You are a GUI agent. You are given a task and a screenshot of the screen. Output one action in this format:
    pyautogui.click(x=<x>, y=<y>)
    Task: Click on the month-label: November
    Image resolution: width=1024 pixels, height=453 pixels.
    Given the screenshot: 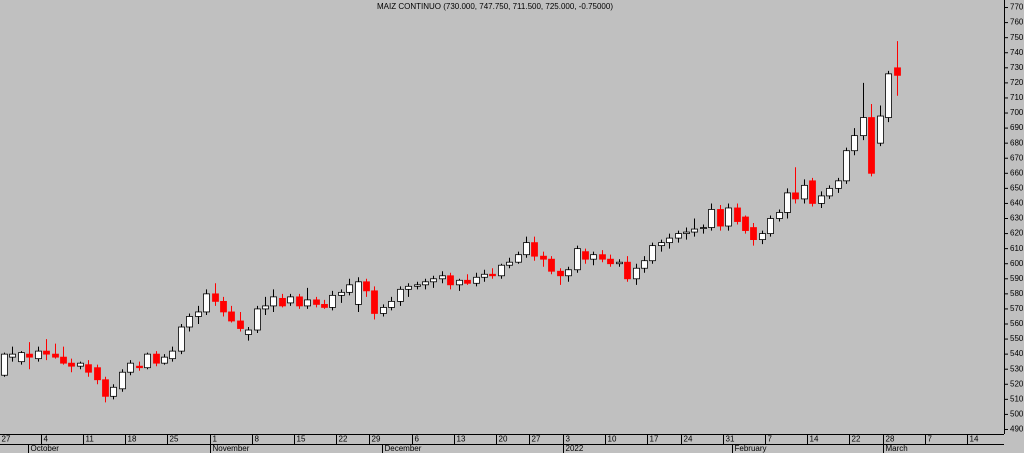 What is the action you would take?
    pyautogui.click(x=231, y=448)
    